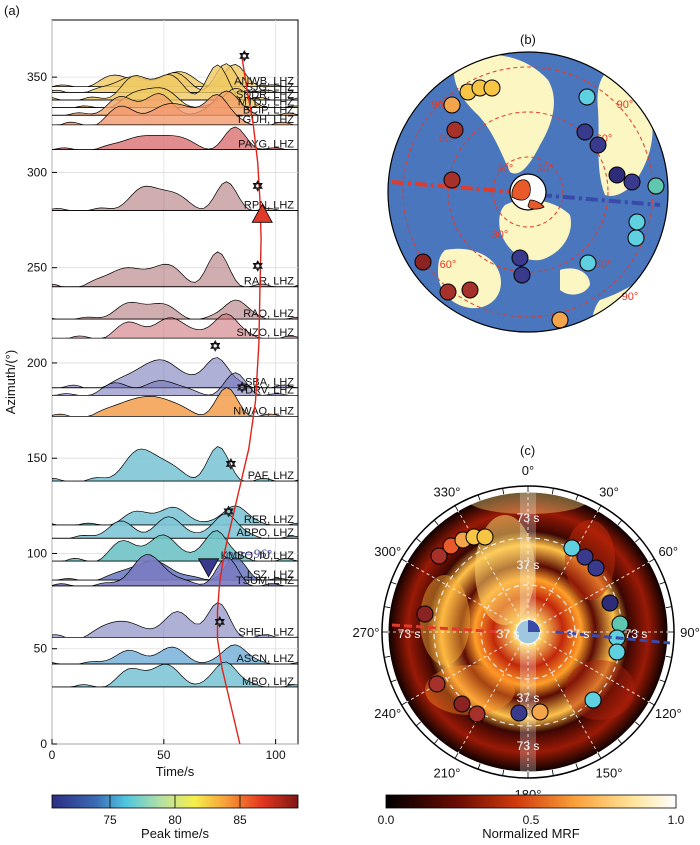  I want to click on station-label: MTDJ, LHZ, so click(266, 103).